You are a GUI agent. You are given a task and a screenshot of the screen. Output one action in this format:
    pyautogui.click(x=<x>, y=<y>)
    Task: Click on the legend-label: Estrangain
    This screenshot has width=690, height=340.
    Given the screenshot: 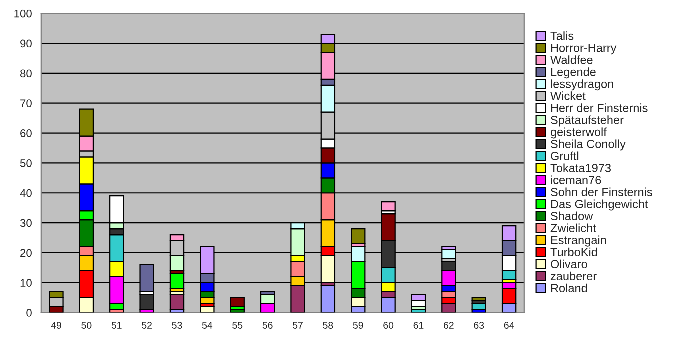 What is the action you would take?
    pyautogui.click(x=578, y=241)
    